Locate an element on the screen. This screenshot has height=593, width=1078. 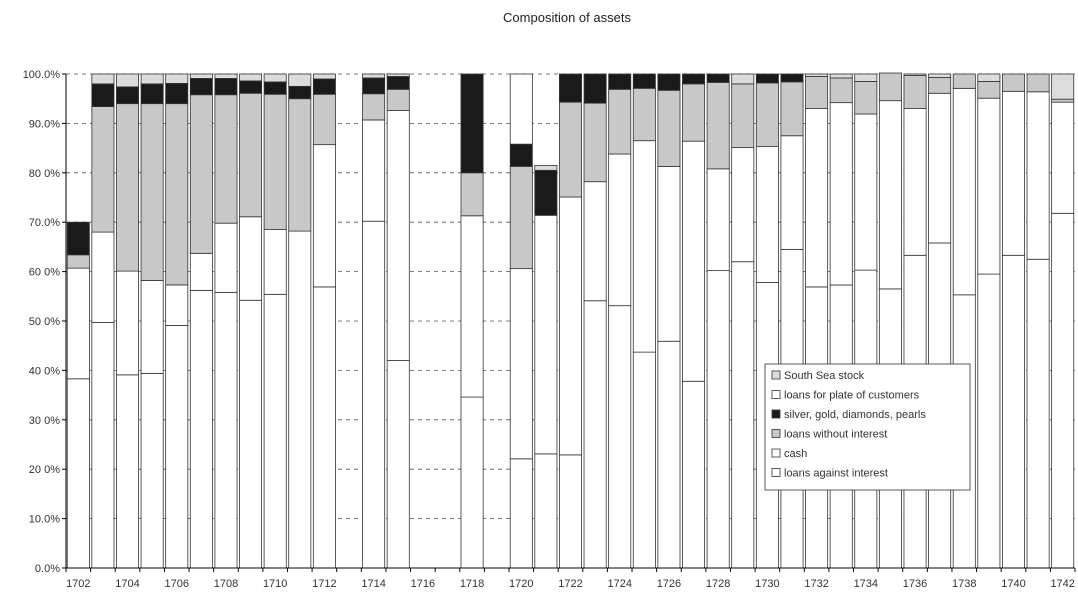
x-tick-label: 1712 is located at coordinates (324, 584).